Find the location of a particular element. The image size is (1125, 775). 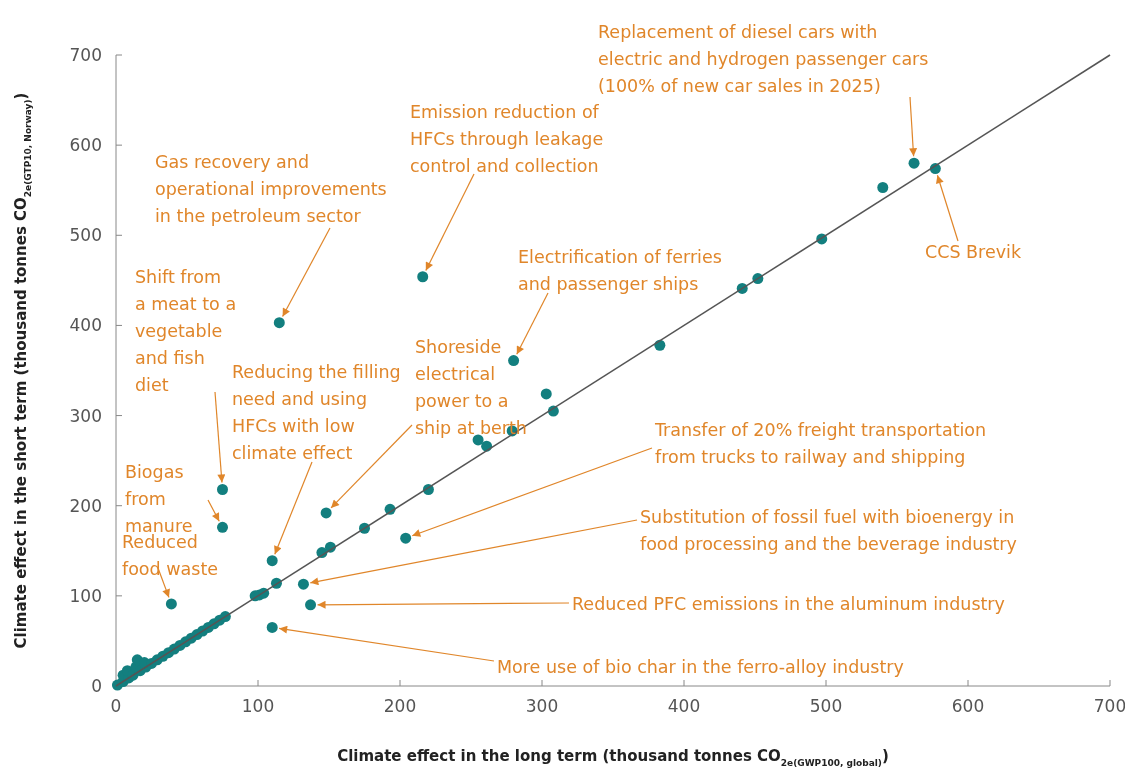

x-tick-label: 100 is located at coordinates (258, 706).